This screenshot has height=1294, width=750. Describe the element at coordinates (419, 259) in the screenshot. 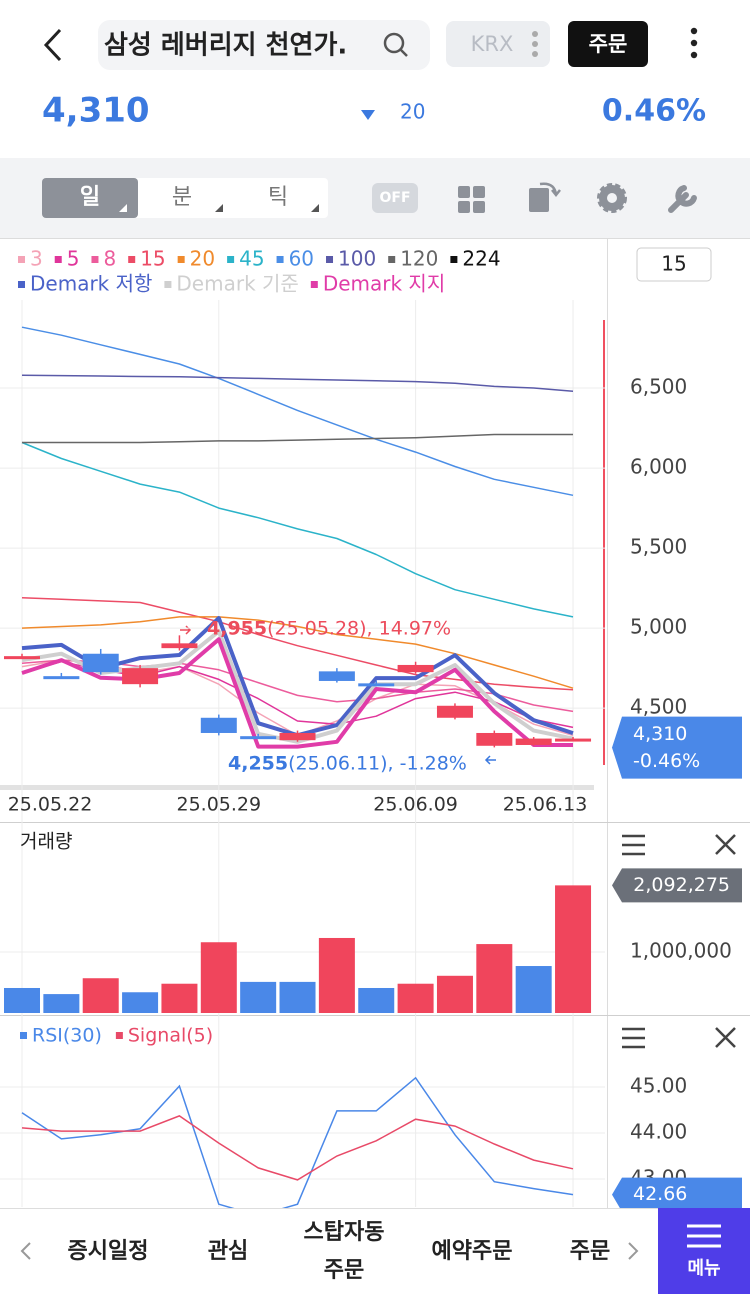

I see `legend-label: 120` at that location.